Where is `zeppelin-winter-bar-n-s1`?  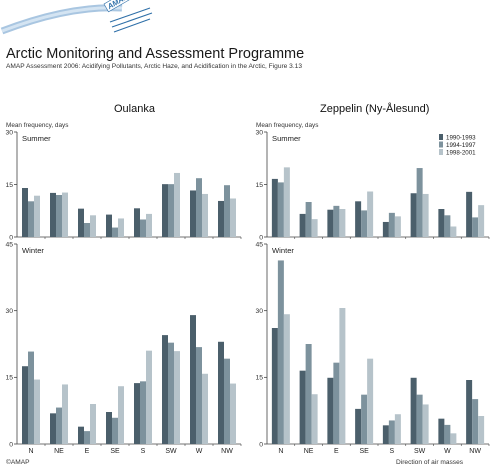 zeppelin-winter-bar-n-s1 is located at coordinates (274, 386).